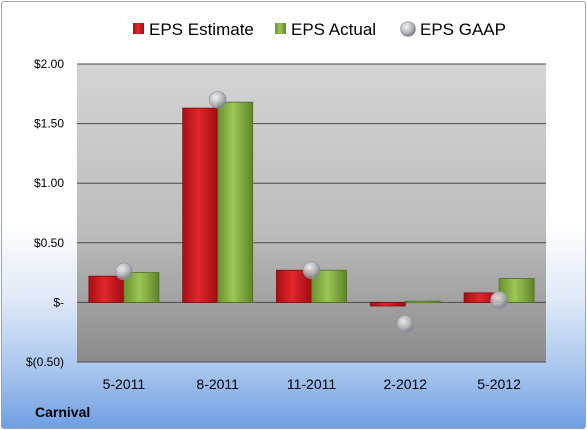 The height and width of the screenshot is (430, 587). I want to click on y-tick-label: $1.00, so click(49, 183).